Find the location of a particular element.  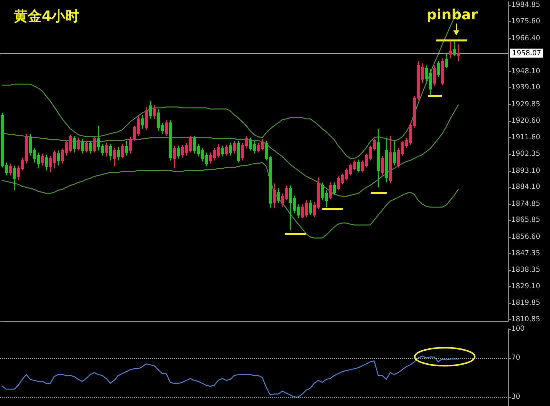

line-series is located at coordinates (230, 377).